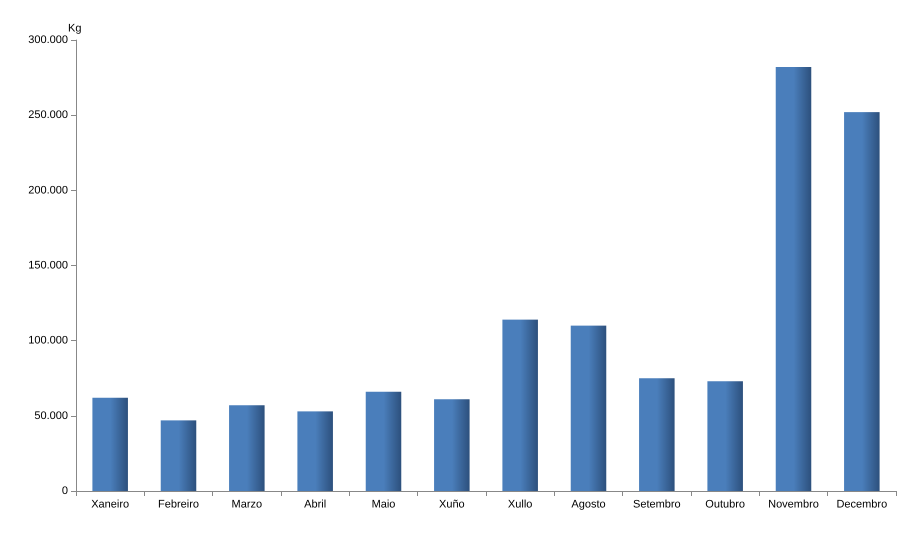 Image resolution: width=916 pixels, height=545 pixels. Describe the element at coordinates (65, 491) in the screenshot. I see `y-tick-label: 0` at that location.